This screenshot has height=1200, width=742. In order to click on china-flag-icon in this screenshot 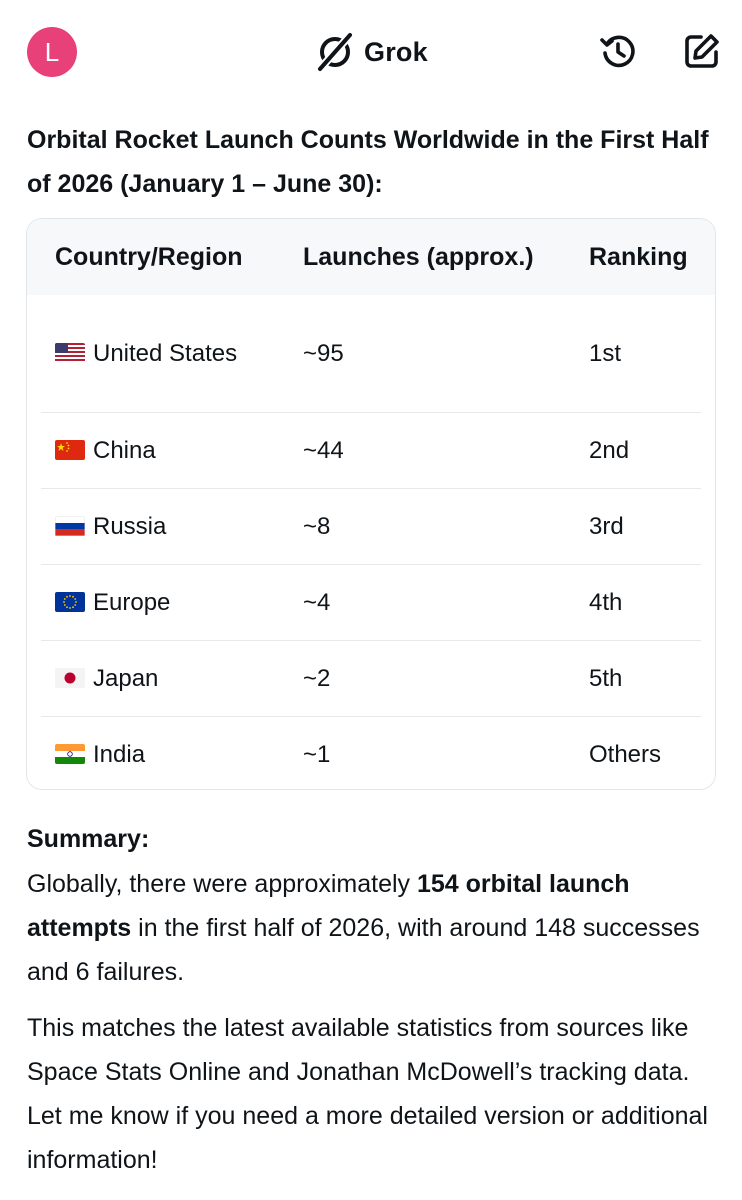, I will do `click(70, 449)`.